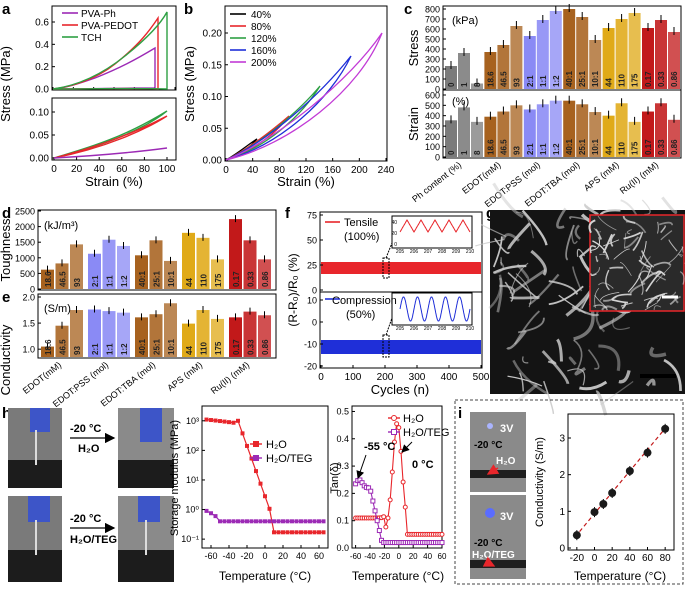  What do you see at coordinates (293, 289) in the screenshot?
I see `f-ylabel: (R-R₀)/R₀ (%)` at bounding box center [293, 289].